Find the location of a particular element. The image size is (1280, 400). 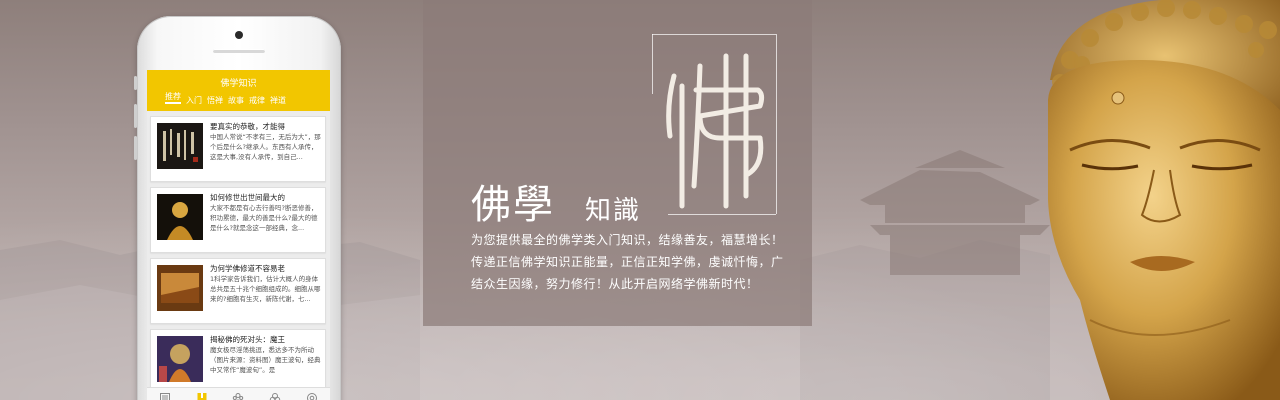

tabbar-tools: 工具 is located at coordinates (311, 394).